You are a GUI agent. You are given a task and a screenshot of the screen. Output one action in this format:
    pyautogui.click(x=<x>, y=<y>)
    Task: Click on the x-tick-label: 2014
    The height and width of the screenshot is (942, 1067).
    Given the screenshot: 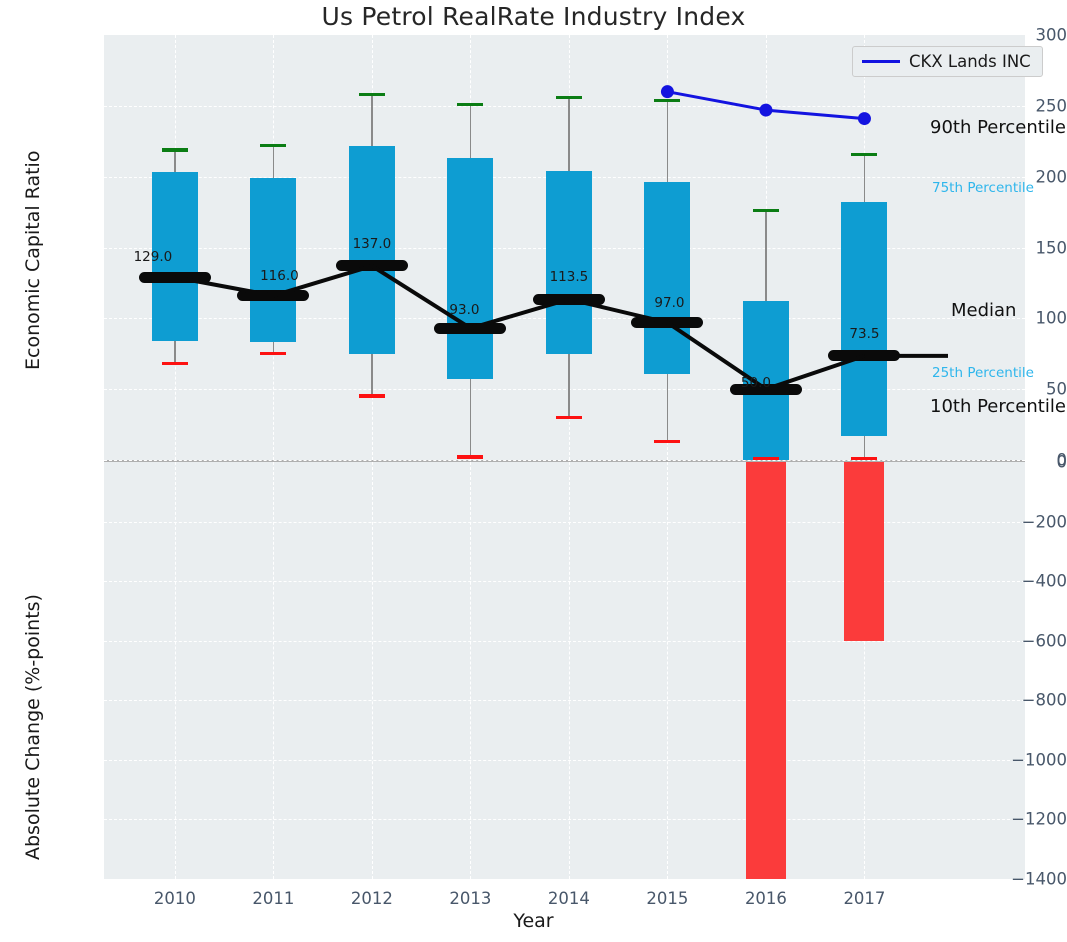 What is the action you would take?
    pyautogui.click(x=568, y=898)
    